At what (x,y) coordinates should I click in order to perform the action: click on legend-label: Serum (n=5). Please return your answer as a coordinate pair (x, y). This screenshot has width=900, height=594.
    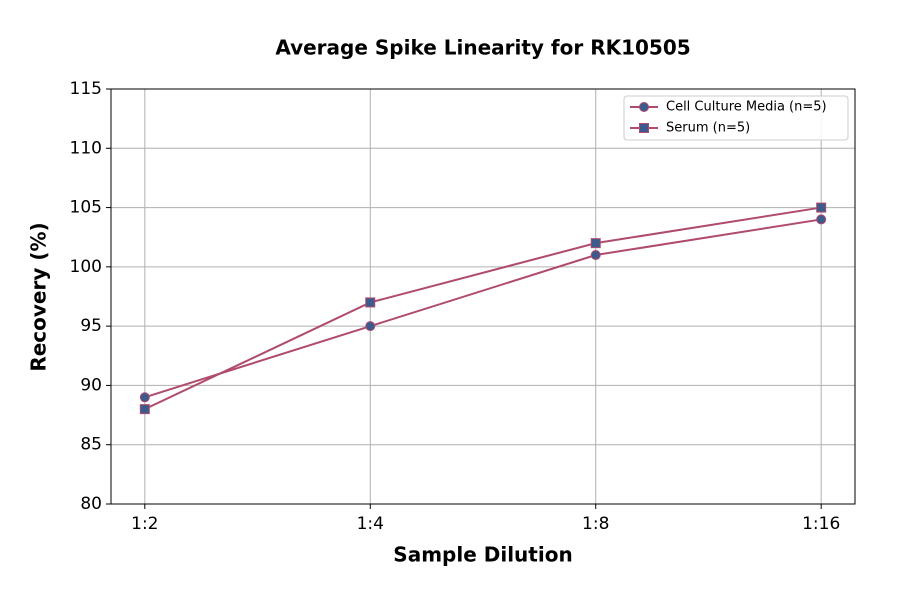
    Looking at the image, I should click on (708, 128).